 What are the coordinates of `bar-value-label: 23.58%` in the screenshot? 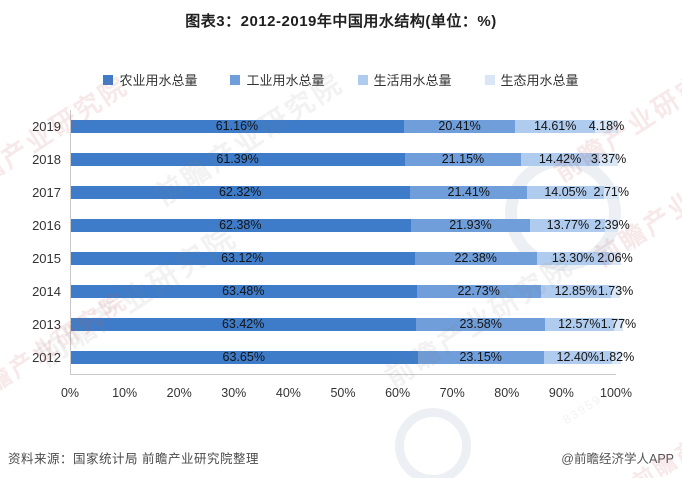 It's located at (480, 324).